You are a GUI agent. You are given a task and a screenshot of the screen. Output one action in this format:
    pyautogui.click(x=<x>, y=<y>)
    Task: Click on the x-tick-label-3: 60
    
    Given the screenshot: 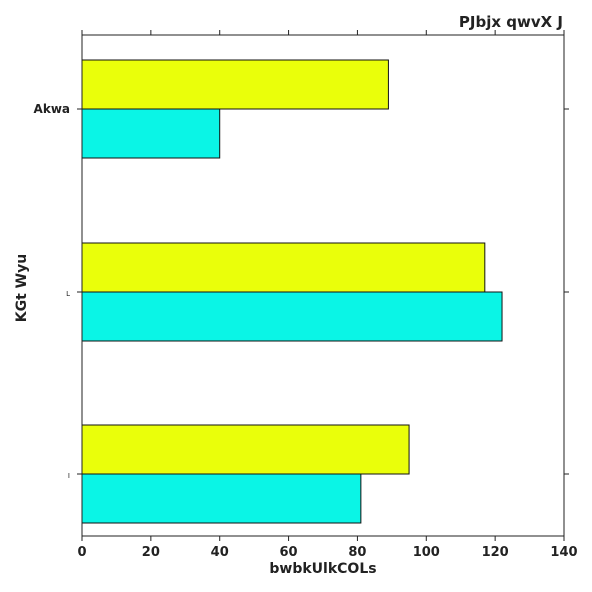 What is the action you would take?
    pyautogui.click(x=289, y=552)
    